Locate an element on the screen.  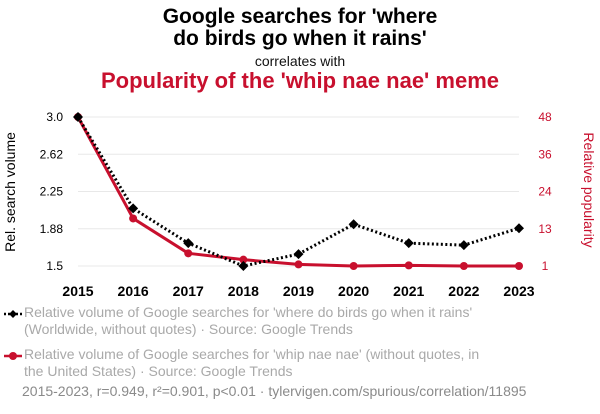
y-right-tick-label: 24 is located at coordinates (545, 192).